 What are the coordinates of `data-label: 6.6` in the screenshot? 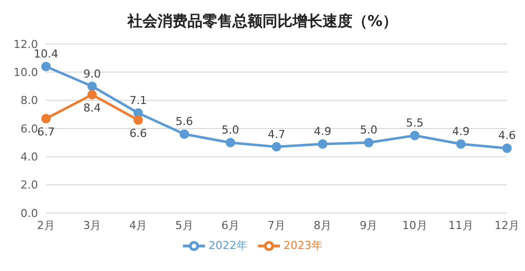 It's located at (138, 133).